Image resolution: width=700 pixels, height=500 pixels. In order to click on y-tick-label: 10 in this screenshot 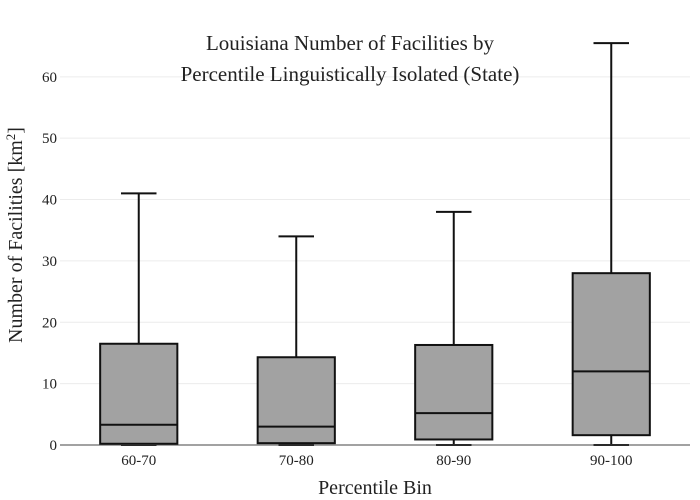, I will do `click(49, 385)`.